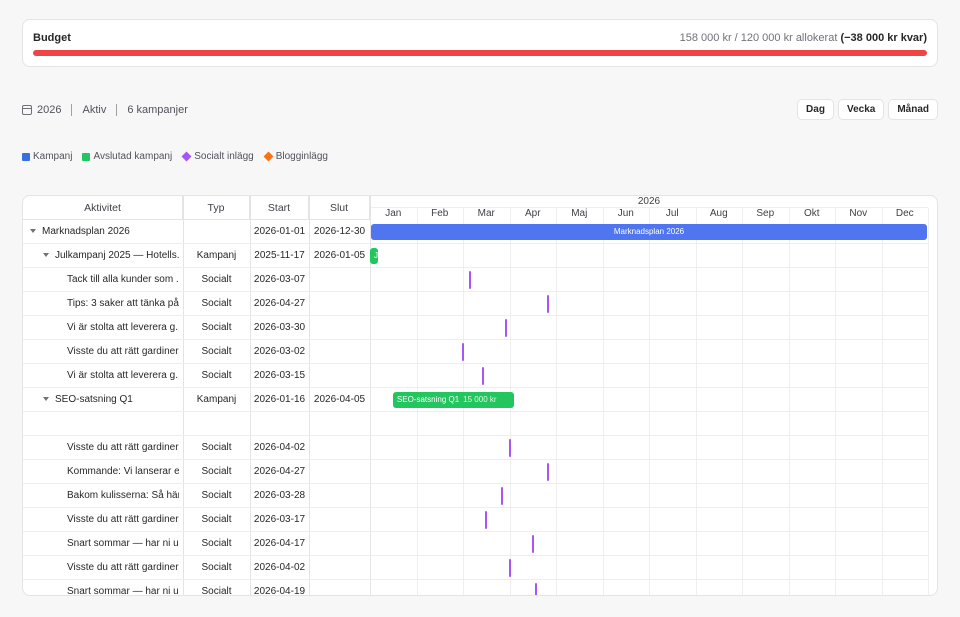 This screenshot has width=960, height=617. I want to click on start-cell: 2026-03-28, so click(279, 495).